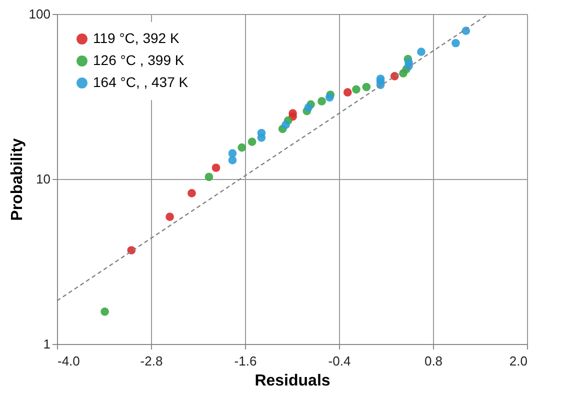 This screenshot has width=564, height=407. What do you see at coordinates (339, 361) in the screenshot?
I see `x-tick-label: -0.4` at bounding box center [339, 361].